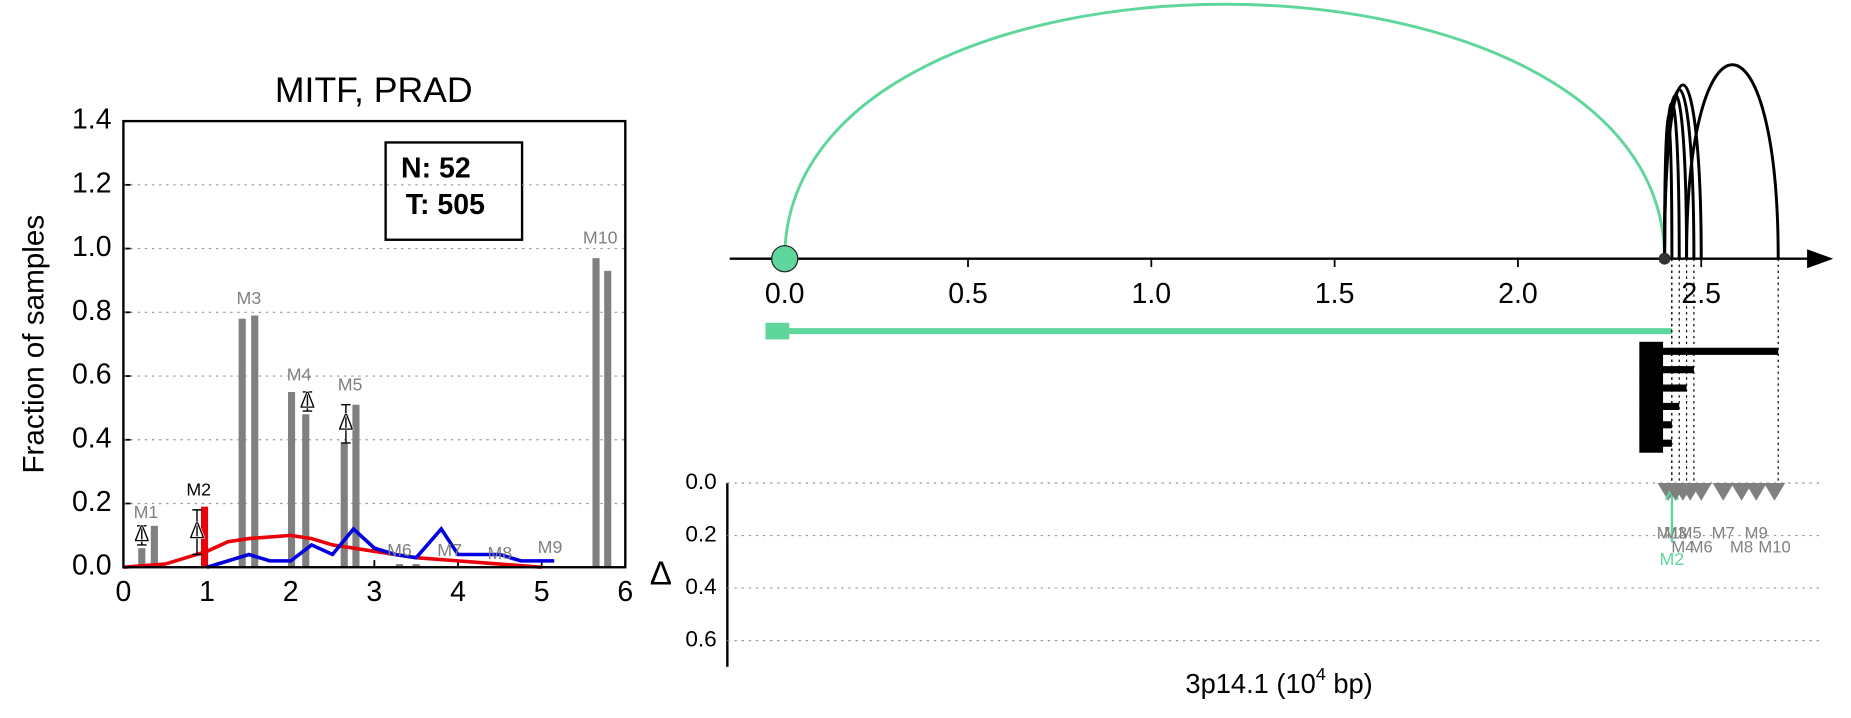  I want to click on delta-axis-label: Δ, so click(661, 573).